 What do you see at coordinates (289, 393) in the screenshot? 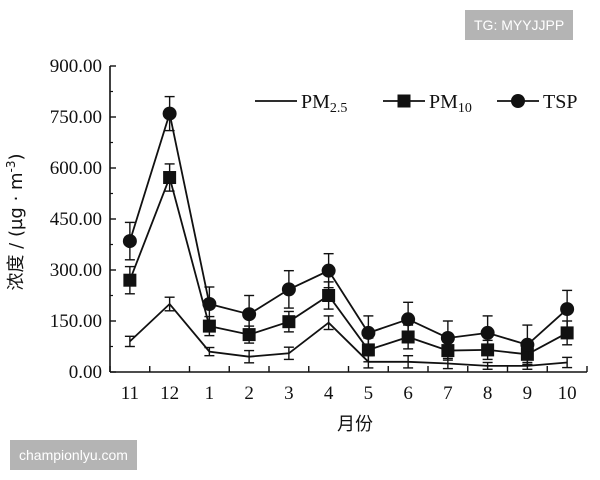
I see `x-tick-label: 3` at bounding box center [289, 393].